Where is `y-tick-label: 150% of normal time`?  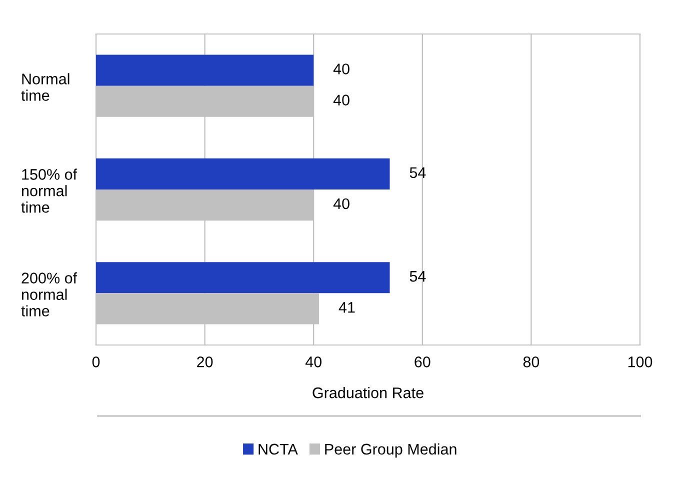
y-tick-label: 150% of normal time is located at coordinates (49, 190).